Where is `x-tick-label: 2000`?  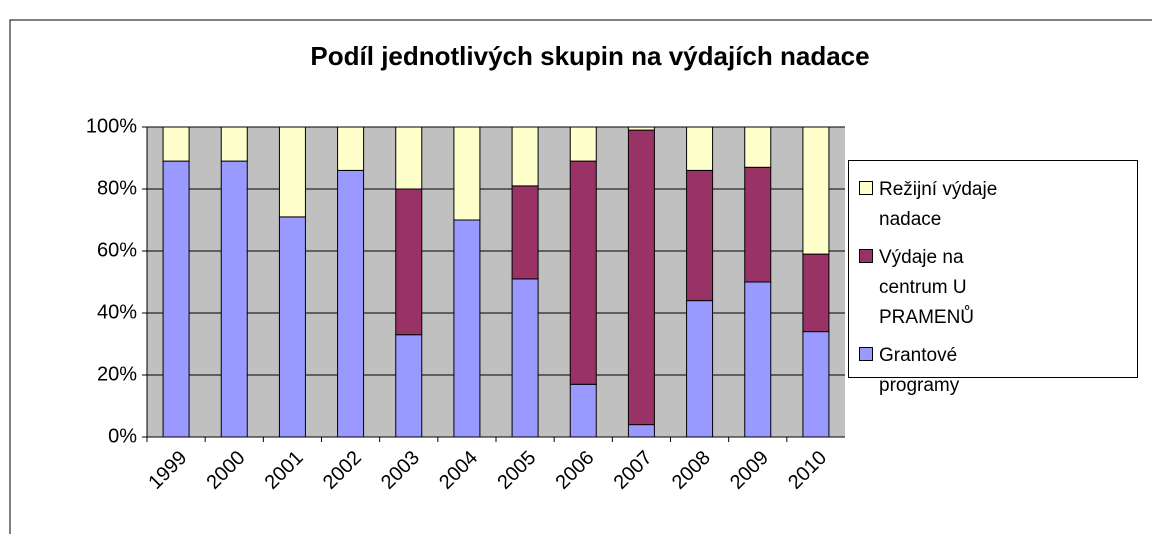 x-tick-label: 2000 is located at coordinates (225, 470).